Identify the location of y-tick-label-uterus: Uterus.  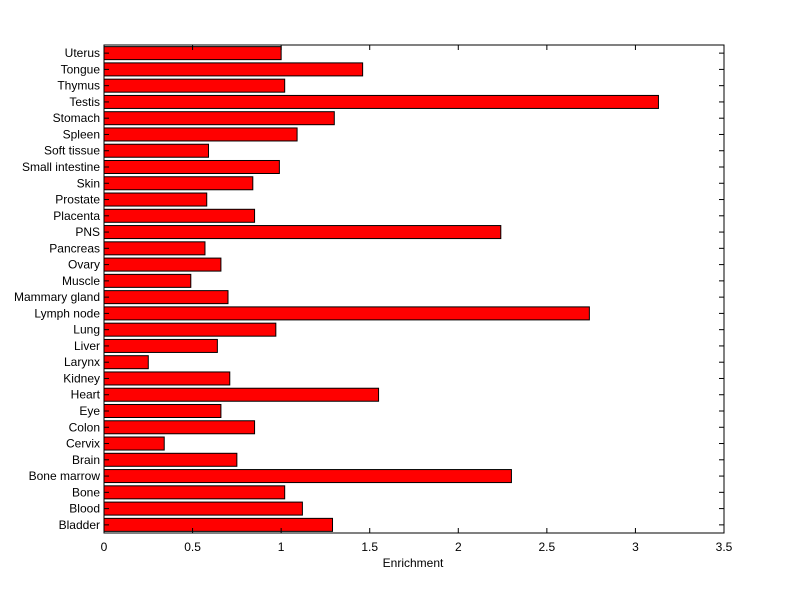
(82, 53).